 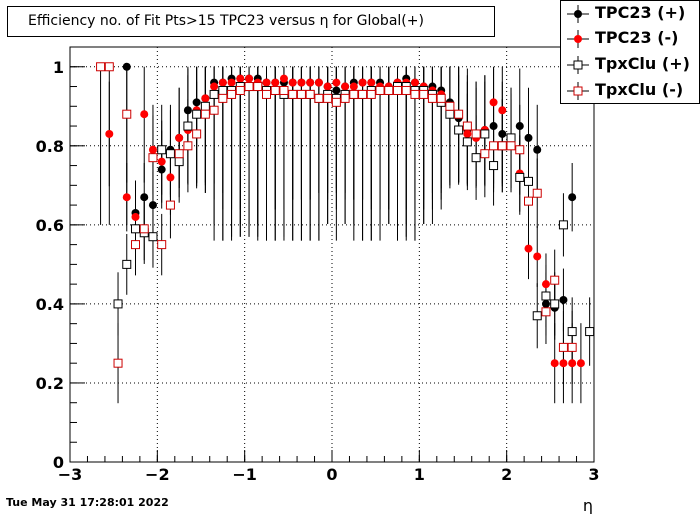 I want to click on legend-label: TPC23 (+), so click(x=640, y=12).